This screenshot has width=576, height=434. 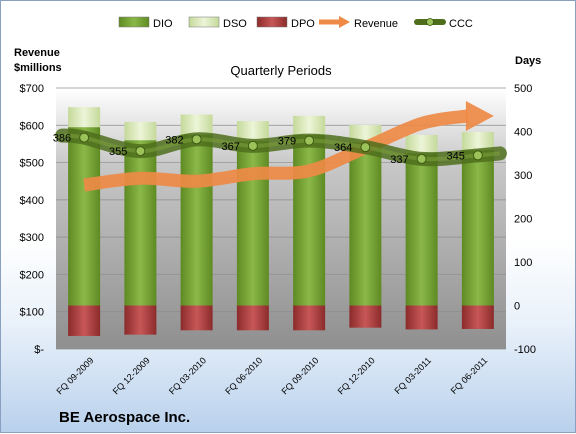 I want to click on left-axis-title-line1: Revenue, so click(x=37, y=53).